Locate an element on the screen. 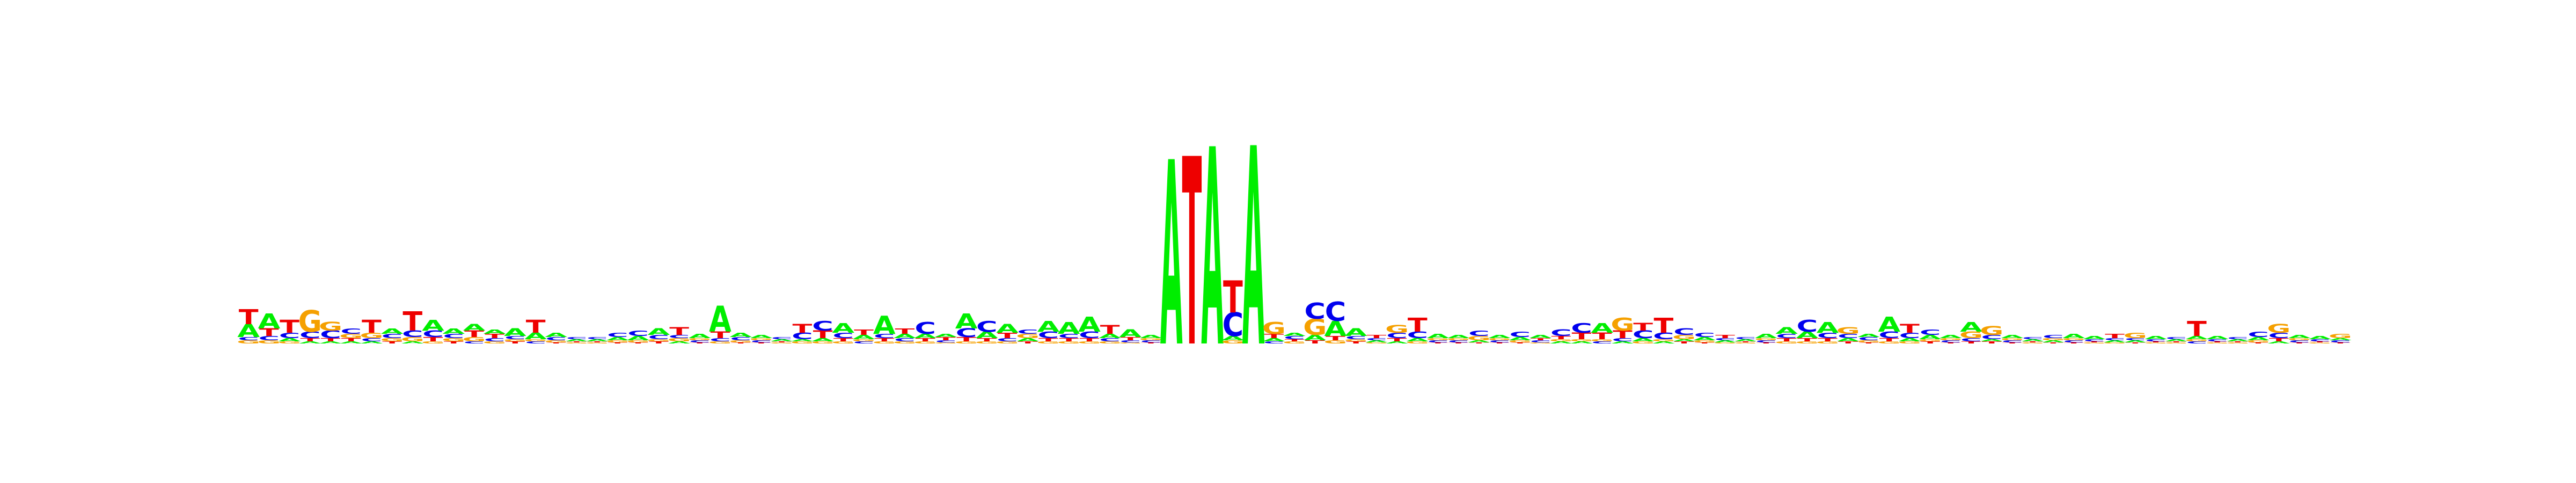 The width and height of the screenshot is (2576, 483). logo-column: A is located at coordinates (1253, 249).